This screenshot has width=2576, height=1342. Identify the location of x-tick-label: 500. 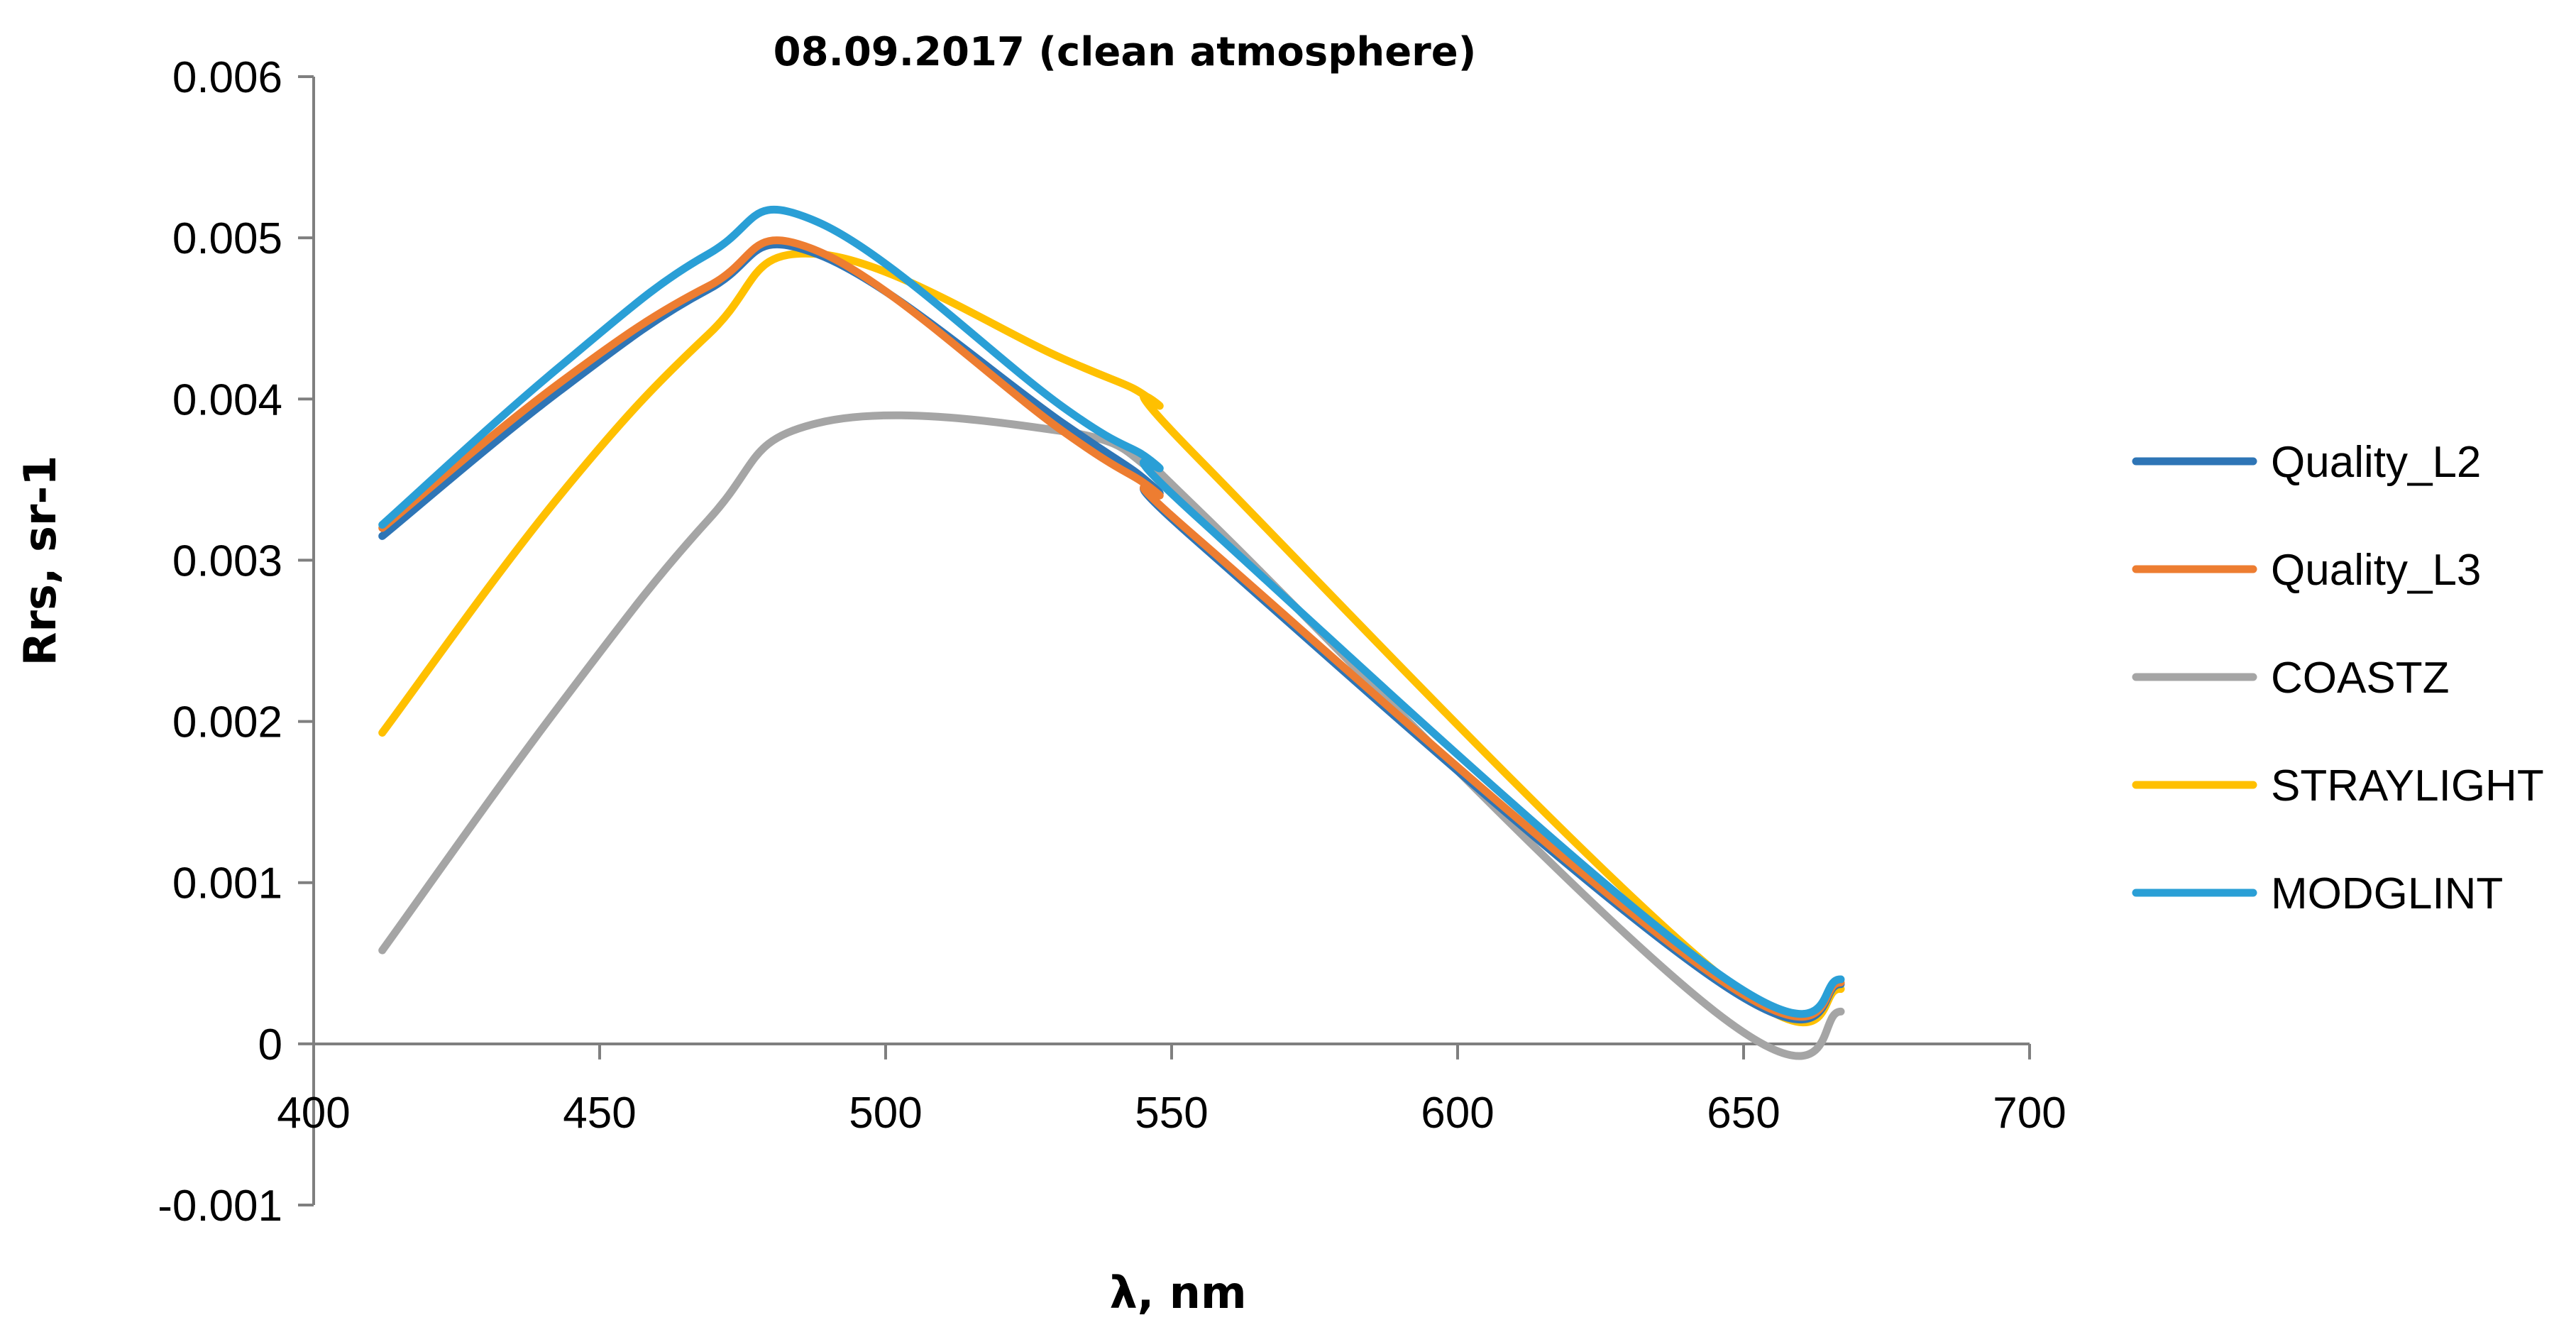
(885, 1113).